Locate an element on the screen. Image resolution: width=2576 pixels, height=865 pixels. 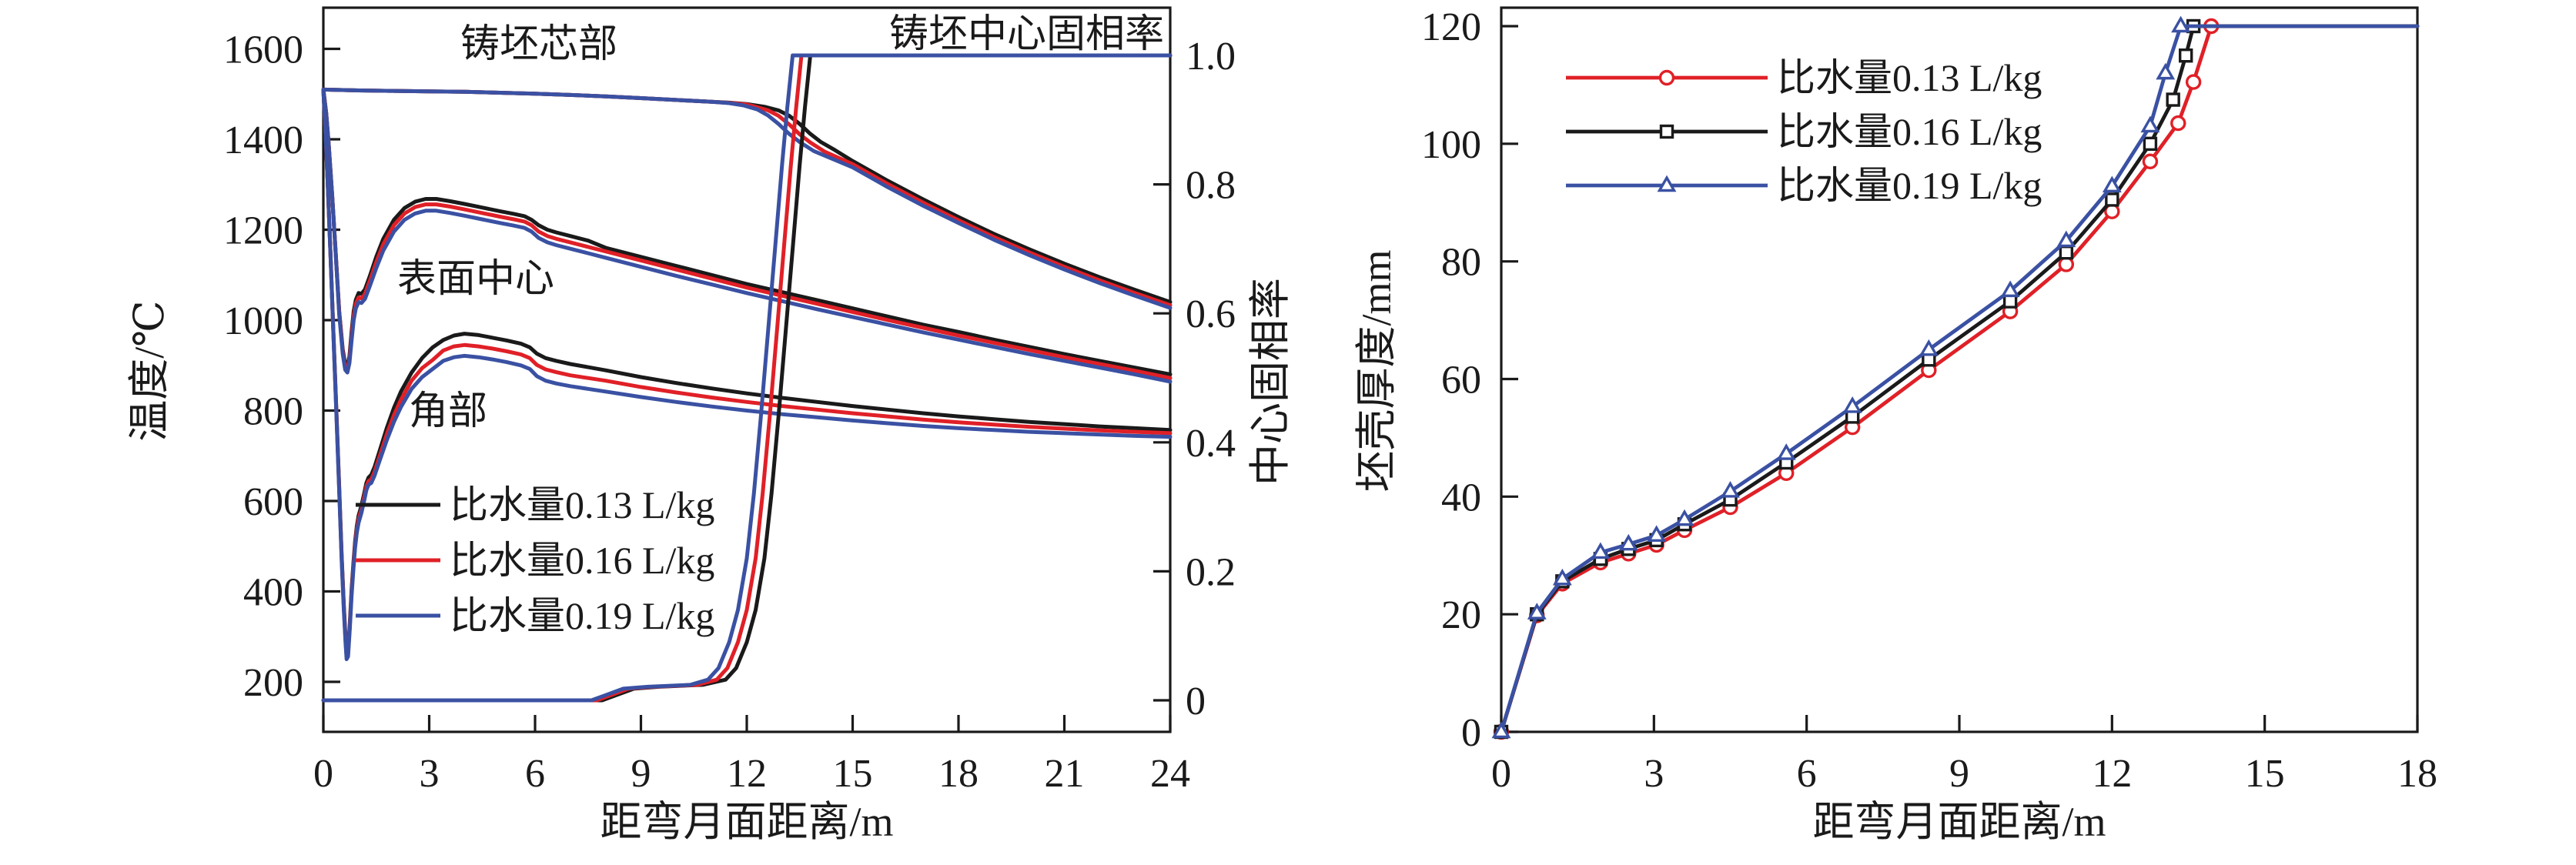
y-tick-label-left: 40 is located at coordinates (1461, 497).